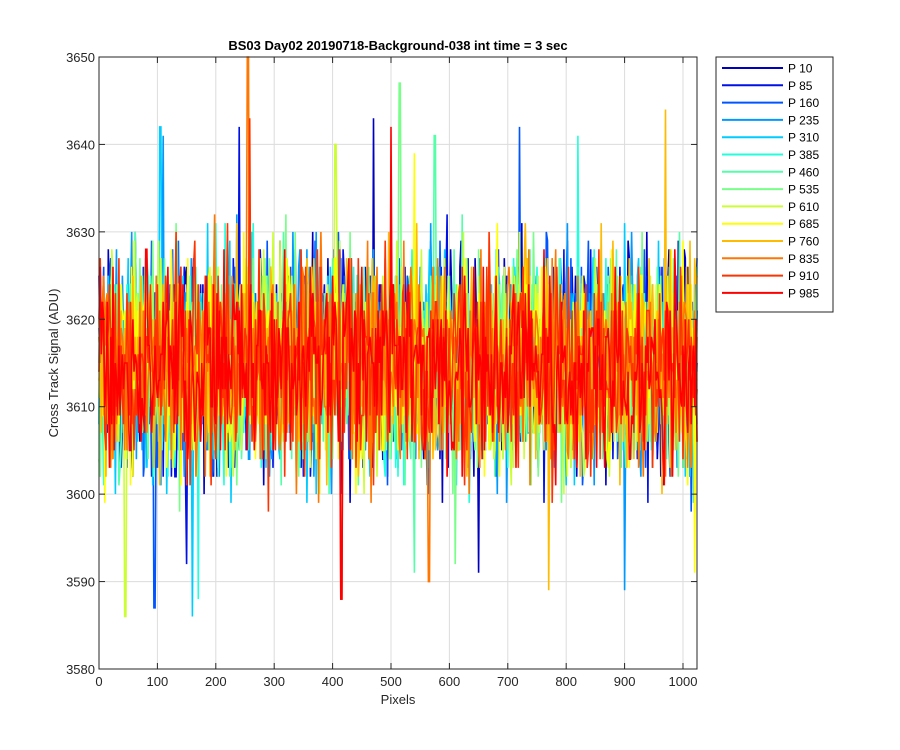  I want to click on legend-label: P 685, so click(803, 224).